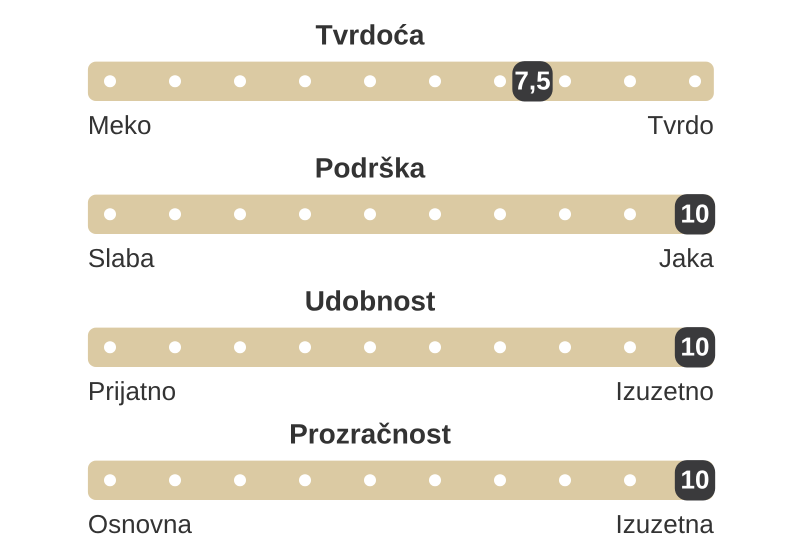  Describe the element at coordinates (370, 301) in the screenshot. I see `text: Udobnost` at that location.